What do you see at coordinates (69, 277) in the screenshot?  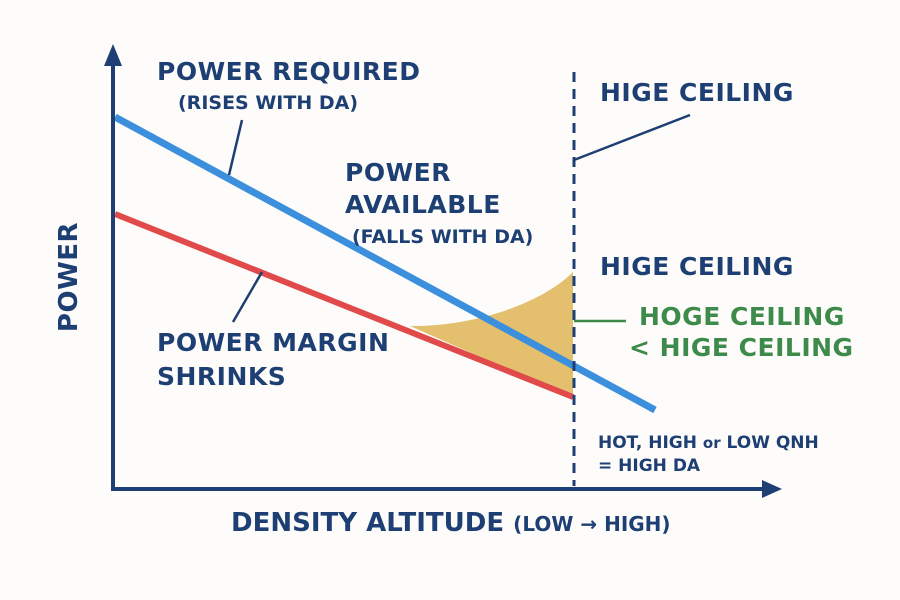 I see `y-axis-label: POWER` at bounding box center [69, 277].